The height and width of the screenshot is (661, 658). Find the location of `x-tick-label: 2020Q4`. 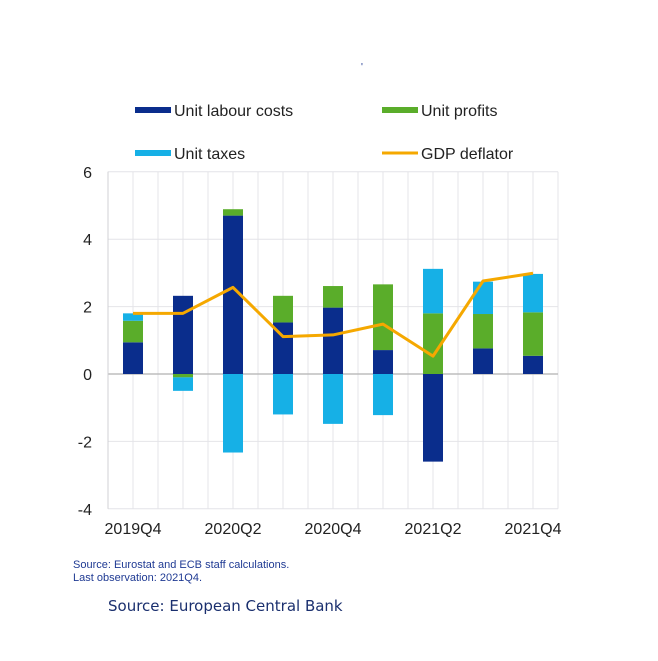

x-tick-label: 2020Q4 is located at coordinates (333, 529).